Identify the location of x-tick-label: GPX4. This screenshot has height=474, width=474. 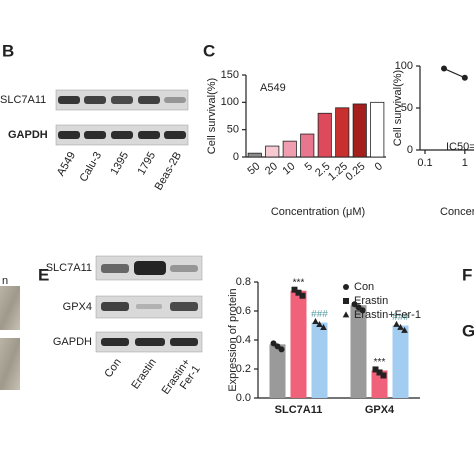
(380, 410).